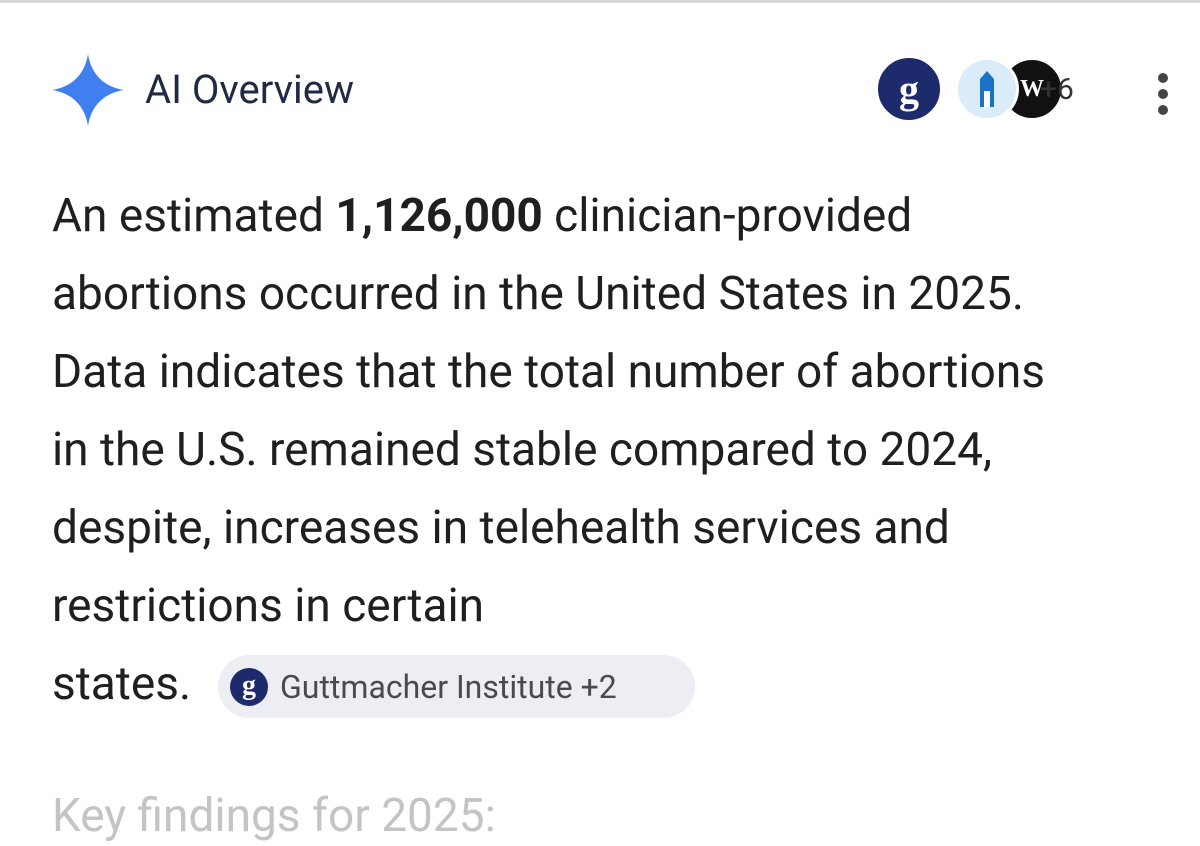  Describe the element at coordinates (448, 687) in the screenshot. I see `citation-label: Guttmacher Institute +2` at that location.